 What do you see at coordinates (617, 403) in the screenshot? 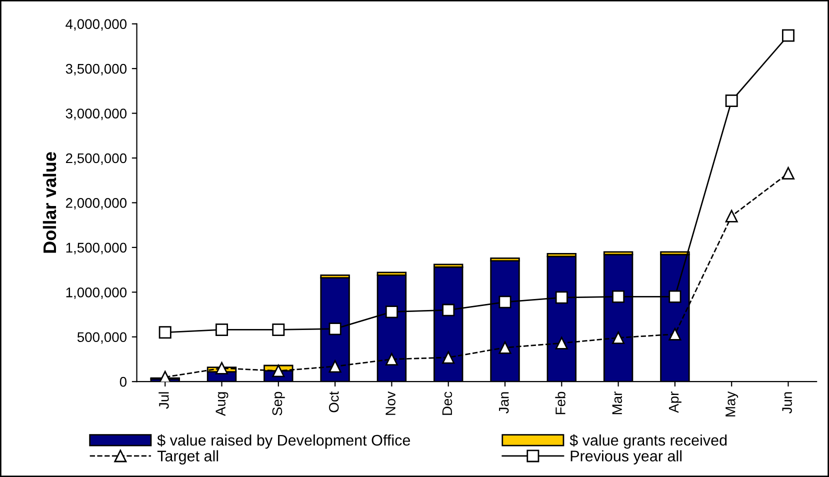
I see `x-tick-label: Mar` at bounding box center [617, 403].